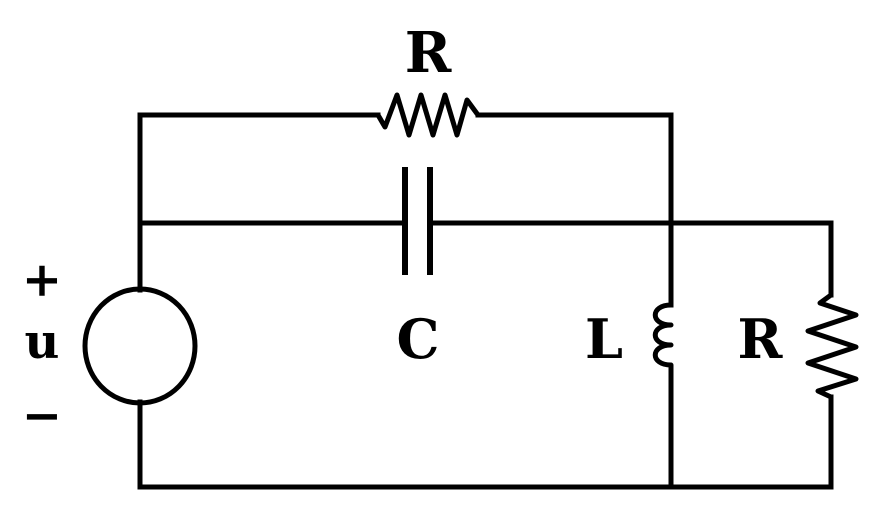 This screenshot has height=528, width=884. I want to click on inductor-symbol, so click(663, 340).